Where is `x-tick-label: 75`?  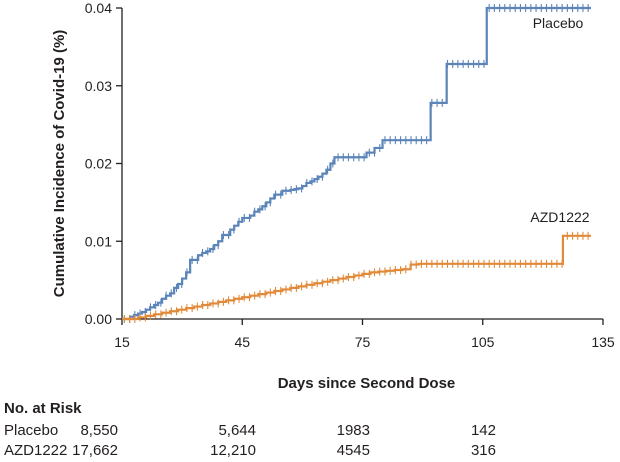
x-tick-label: 75 is located at coordinates (363, 342).